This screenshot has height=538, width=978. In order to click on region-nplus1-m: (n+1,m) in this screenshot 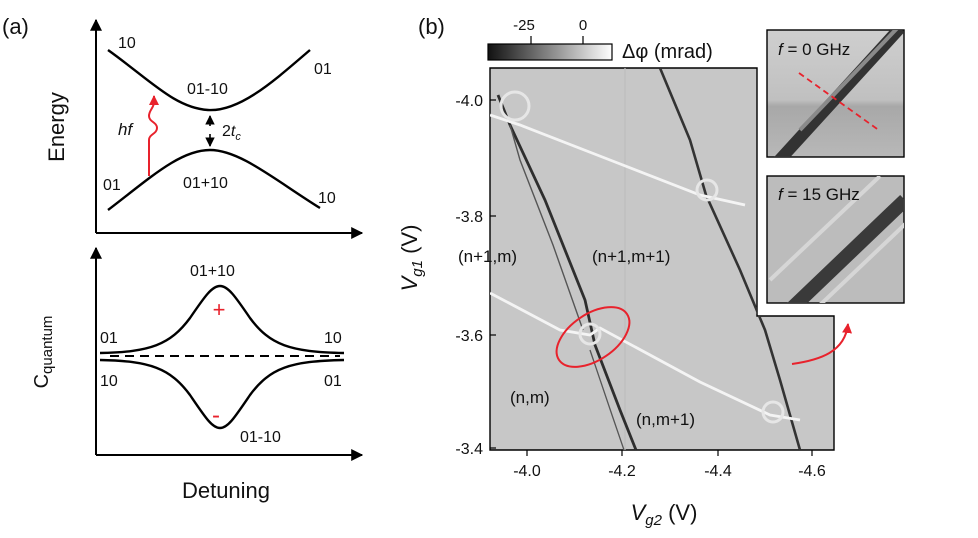, I will do `click(487, 256)`.